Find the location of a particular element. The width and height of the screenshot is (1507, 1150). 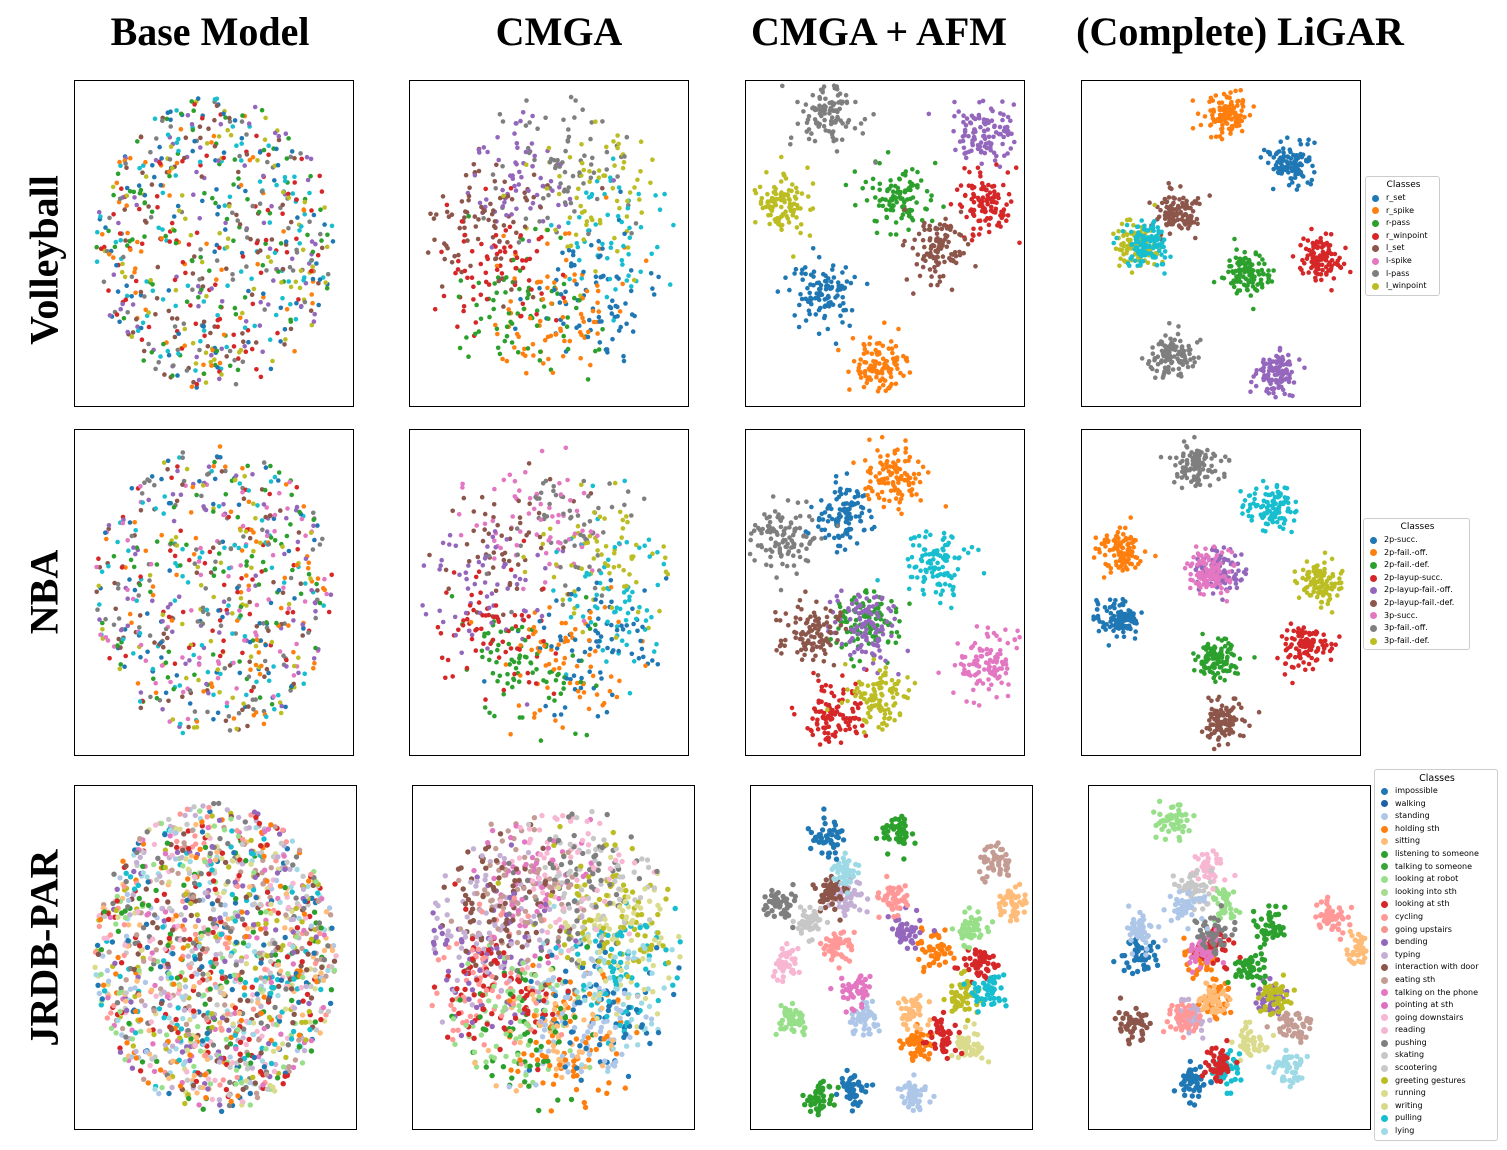

scatter-plot is located at coordinates (215, 243).